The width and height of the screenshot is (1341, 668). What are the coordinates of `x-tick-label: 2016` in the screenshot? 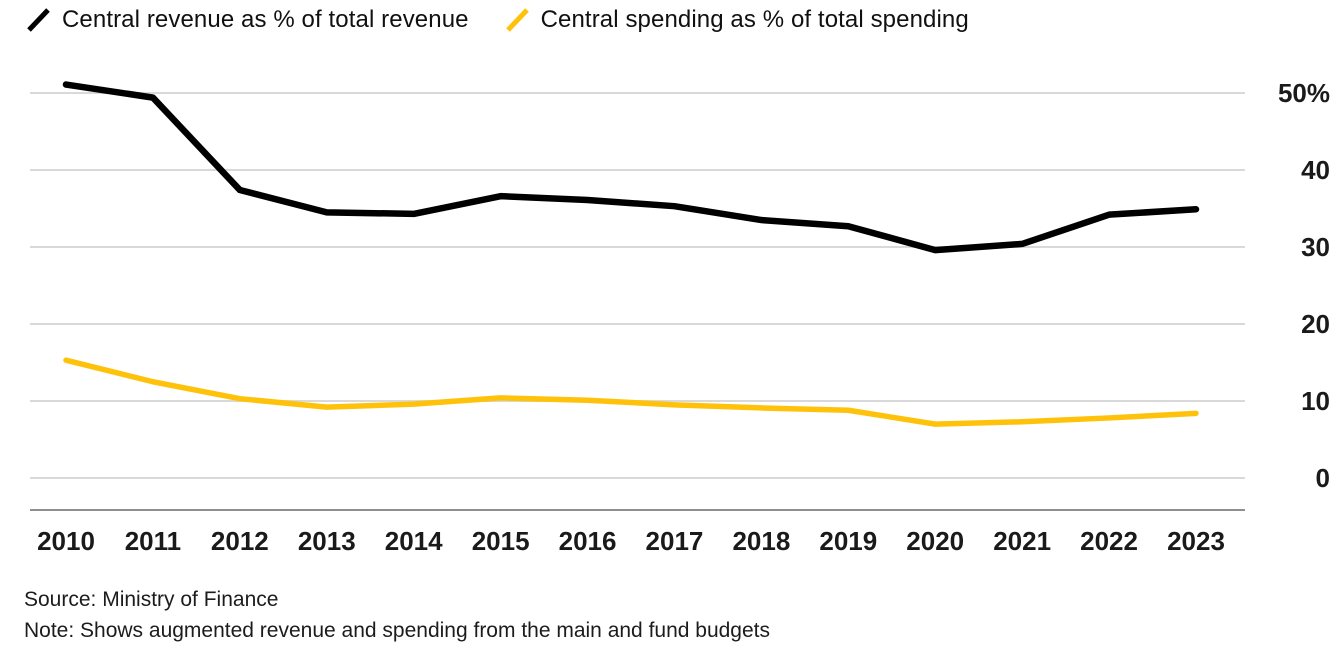 It's located at (588, 541).